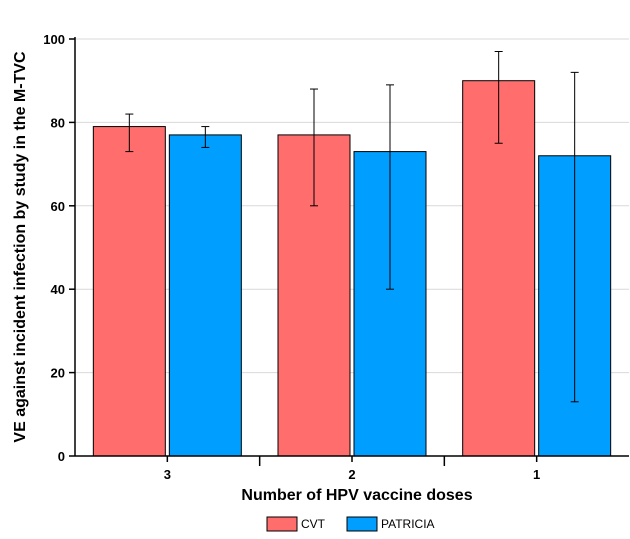 The image size is (630, 539). I want to click on y-tick-label: 20, so click(58, 373).